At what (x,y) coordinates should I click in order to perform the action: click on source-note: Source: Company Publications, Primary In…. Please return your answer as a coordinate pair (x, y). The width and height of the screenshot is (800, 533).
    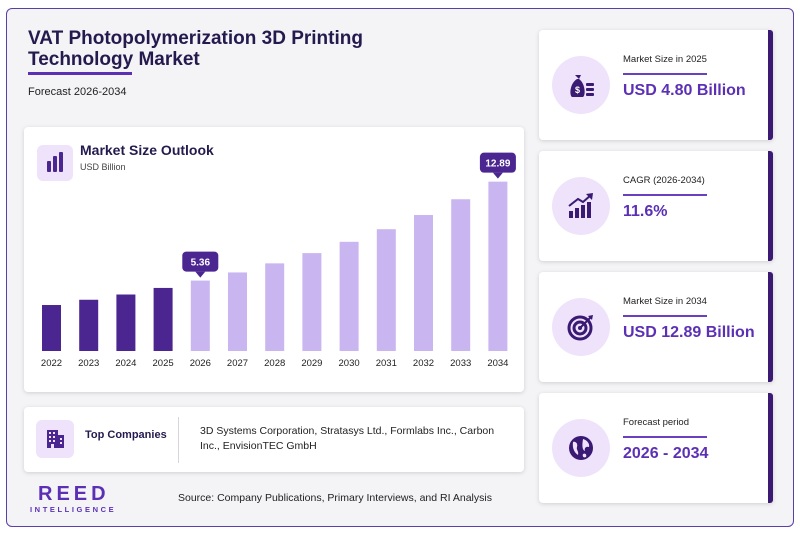
    Looking at the image, I should click on (335, 498).